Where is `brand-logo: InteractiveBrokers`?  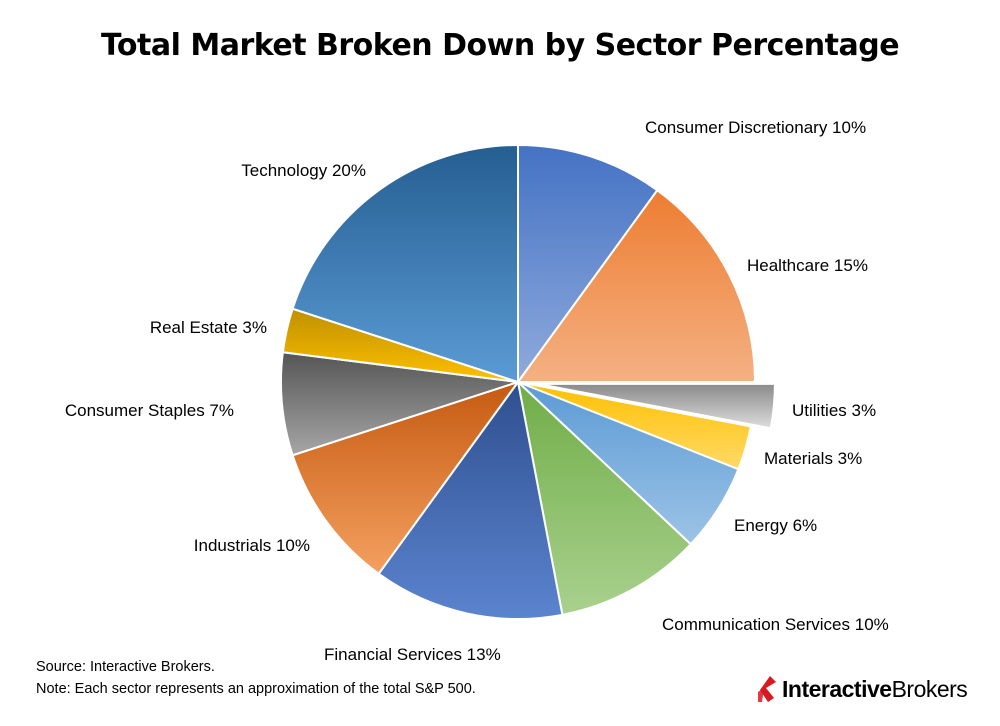
brand-logo: InteractiveBrokers is located at coordinates (863, 689).